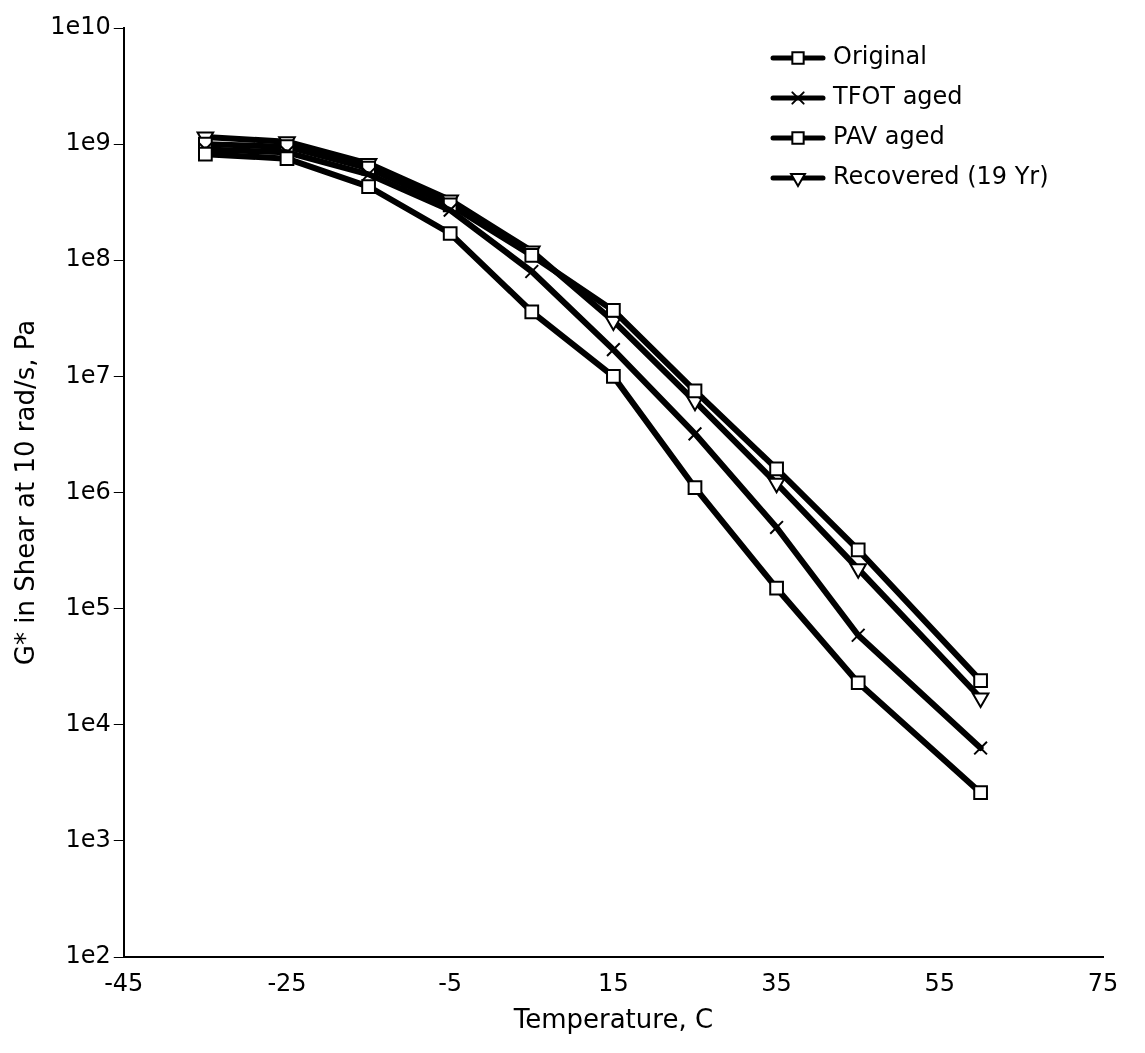 The width and height of the screenshot is (1145, 1053). Describe the element at coordinates (1103, 982) in the screenshot. I see `x-tick-label: 75` at that location.